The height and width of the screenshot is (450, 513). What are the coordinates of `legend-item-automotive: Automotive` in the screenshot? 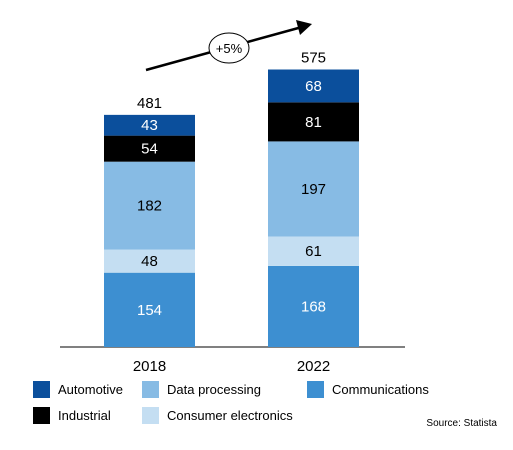 It's located at (78, 389).